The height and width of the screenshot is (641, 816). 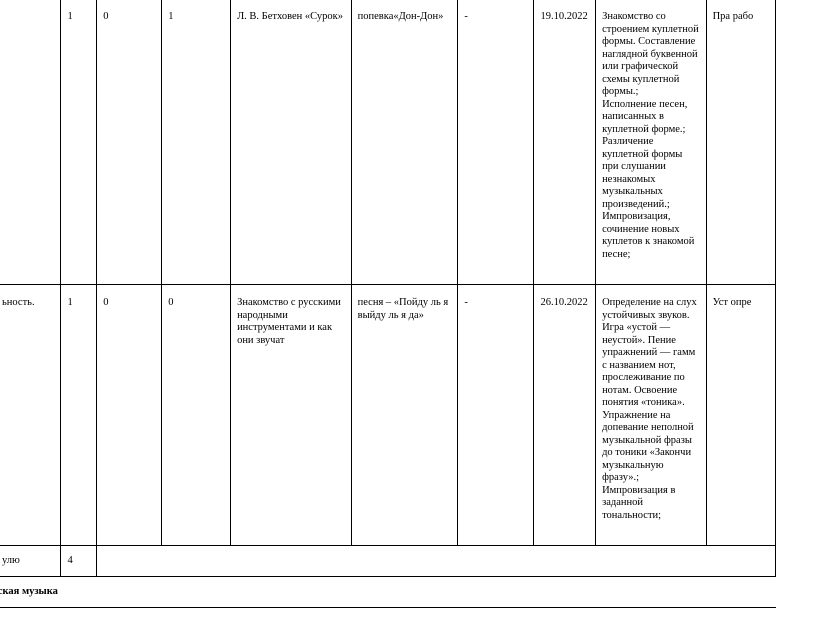 What do you see at coordinates (741, 415) in the screenshot?
I see `control-form-cell: Уст опре` at bounding box center [741, 415].